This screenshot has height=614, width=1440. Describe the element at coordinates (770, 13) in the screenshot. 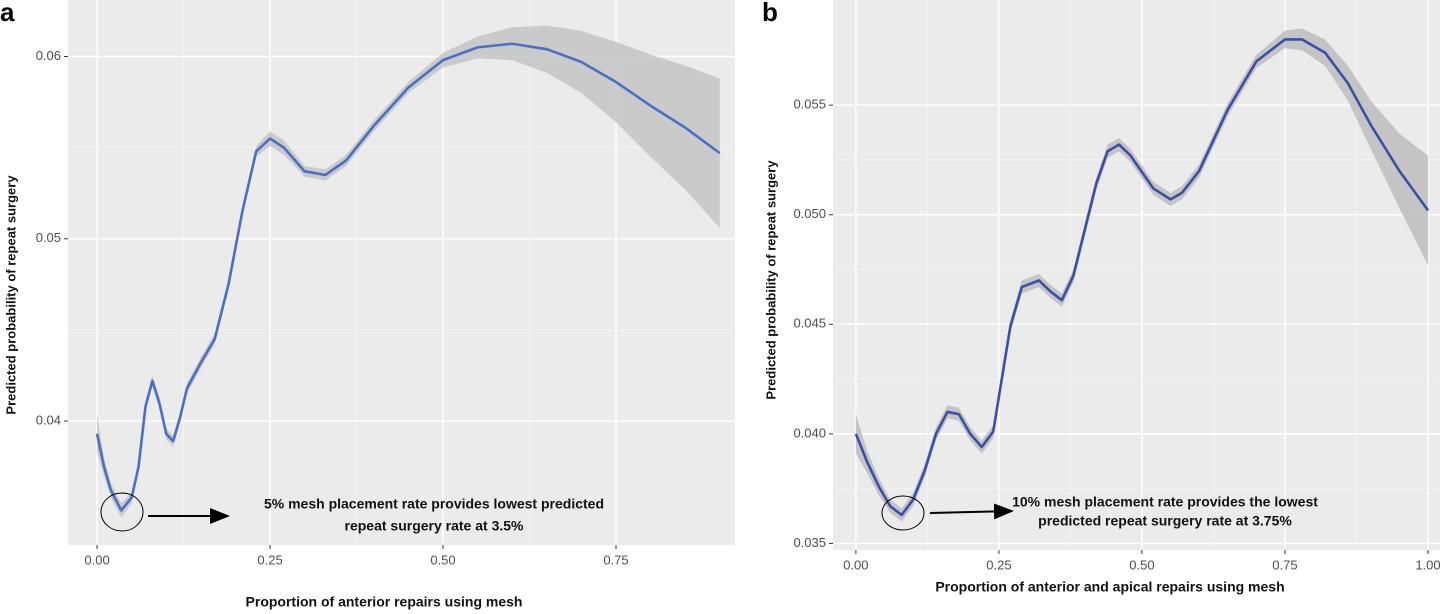

I see `panel-label: b` at that location.